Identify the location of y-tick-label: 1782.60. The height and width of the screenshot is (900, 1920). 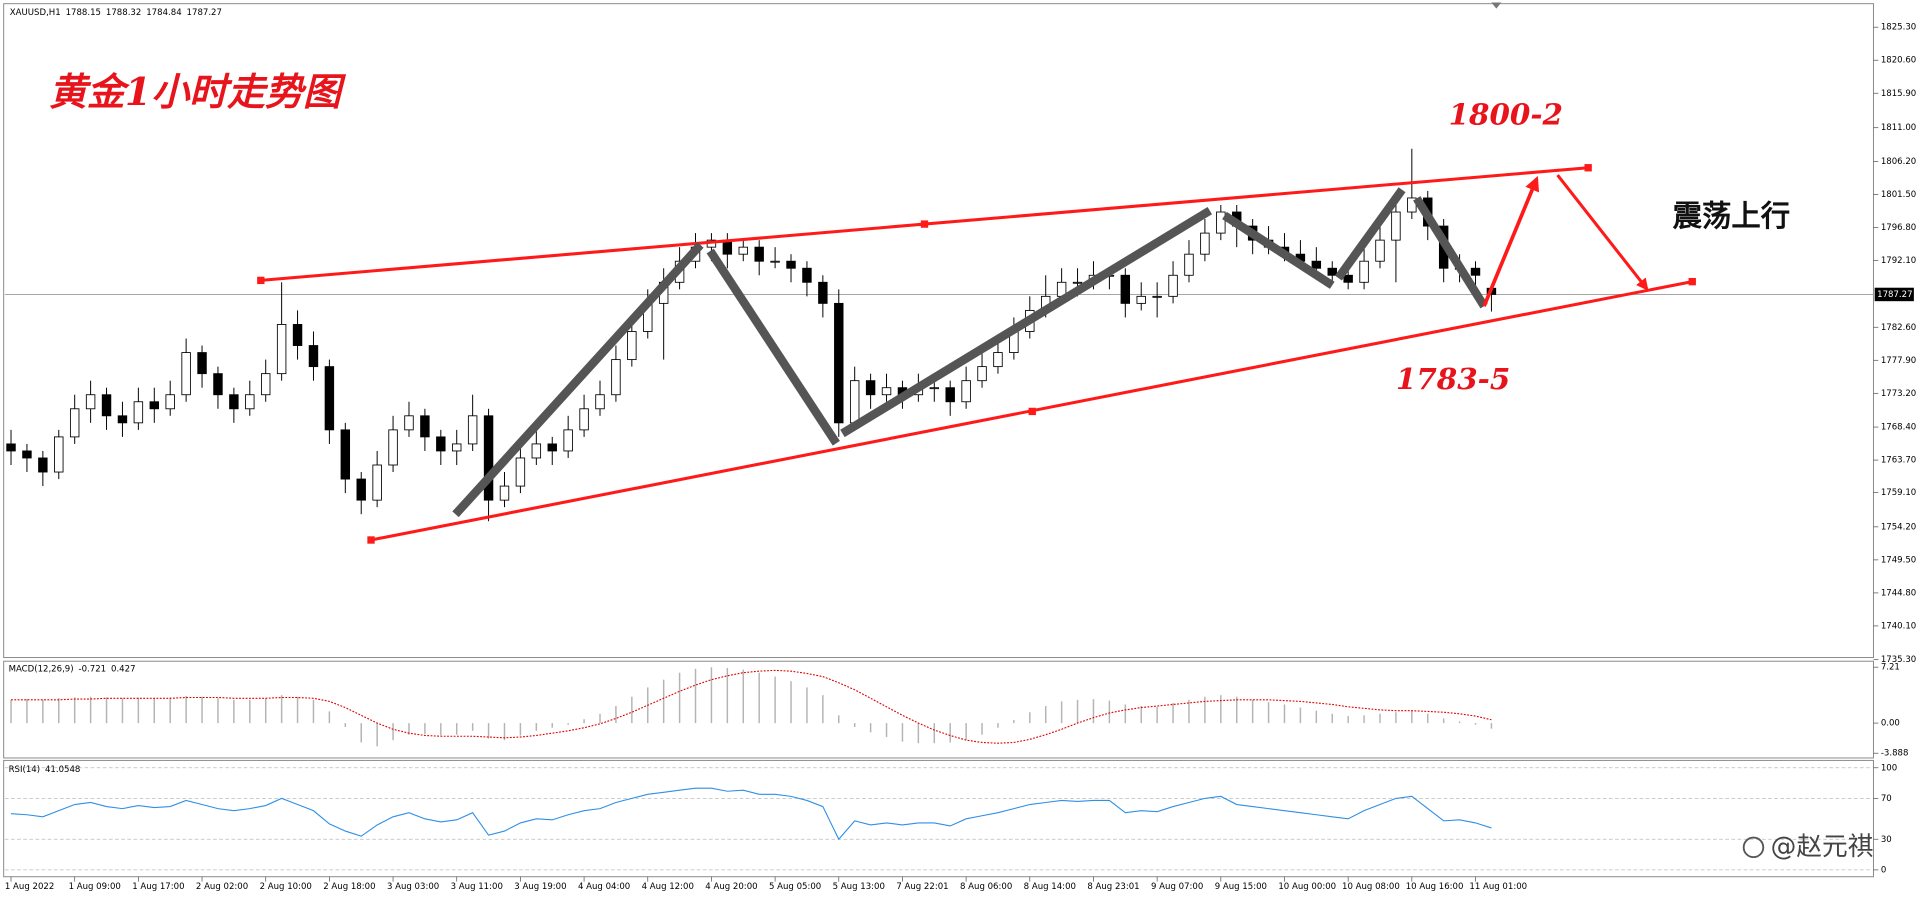
(1898, 328).